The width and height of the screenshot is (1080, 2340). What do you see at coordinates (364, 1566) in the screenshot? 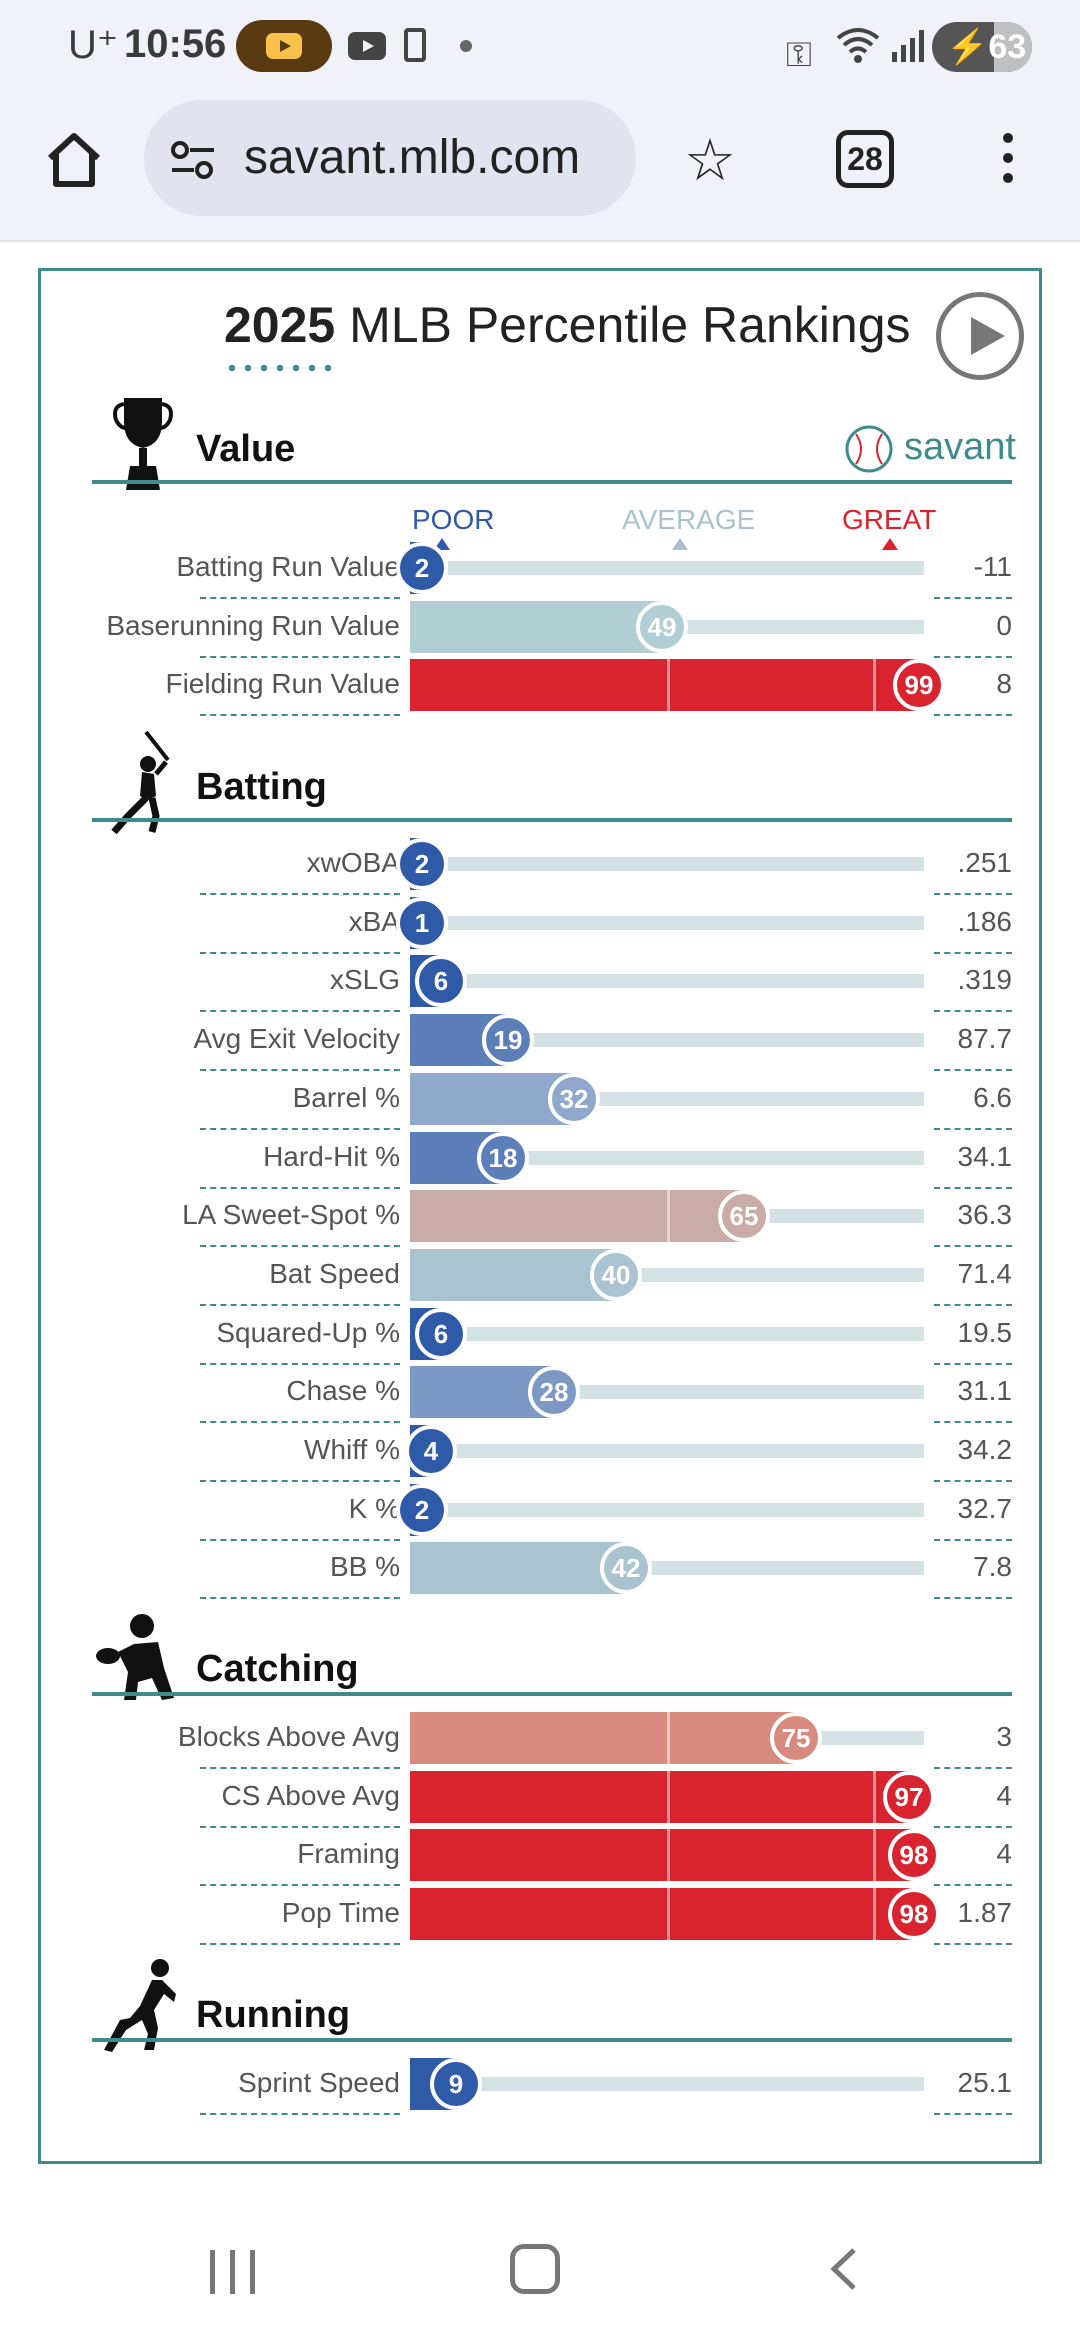
I see `metric-label: BB %` at bounding box center [364, 1566].